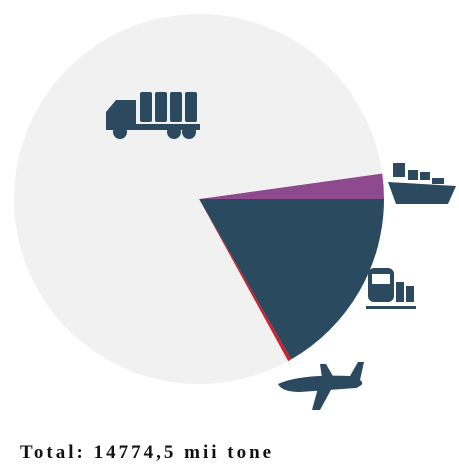  What do you see at coordinates (321, 386) in the screenshot?
I see `plane-icon` at bounding box center [321, 386].